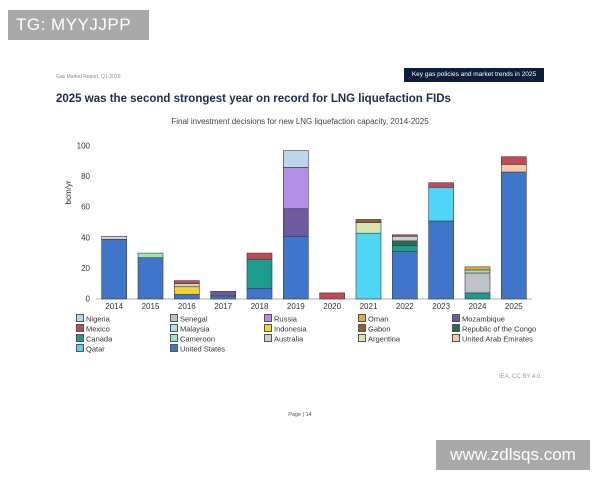 Image resolution: width=600 pixels, height=480 pixels. I want to click on bar-segment-australia-2014, so click(114, 237).